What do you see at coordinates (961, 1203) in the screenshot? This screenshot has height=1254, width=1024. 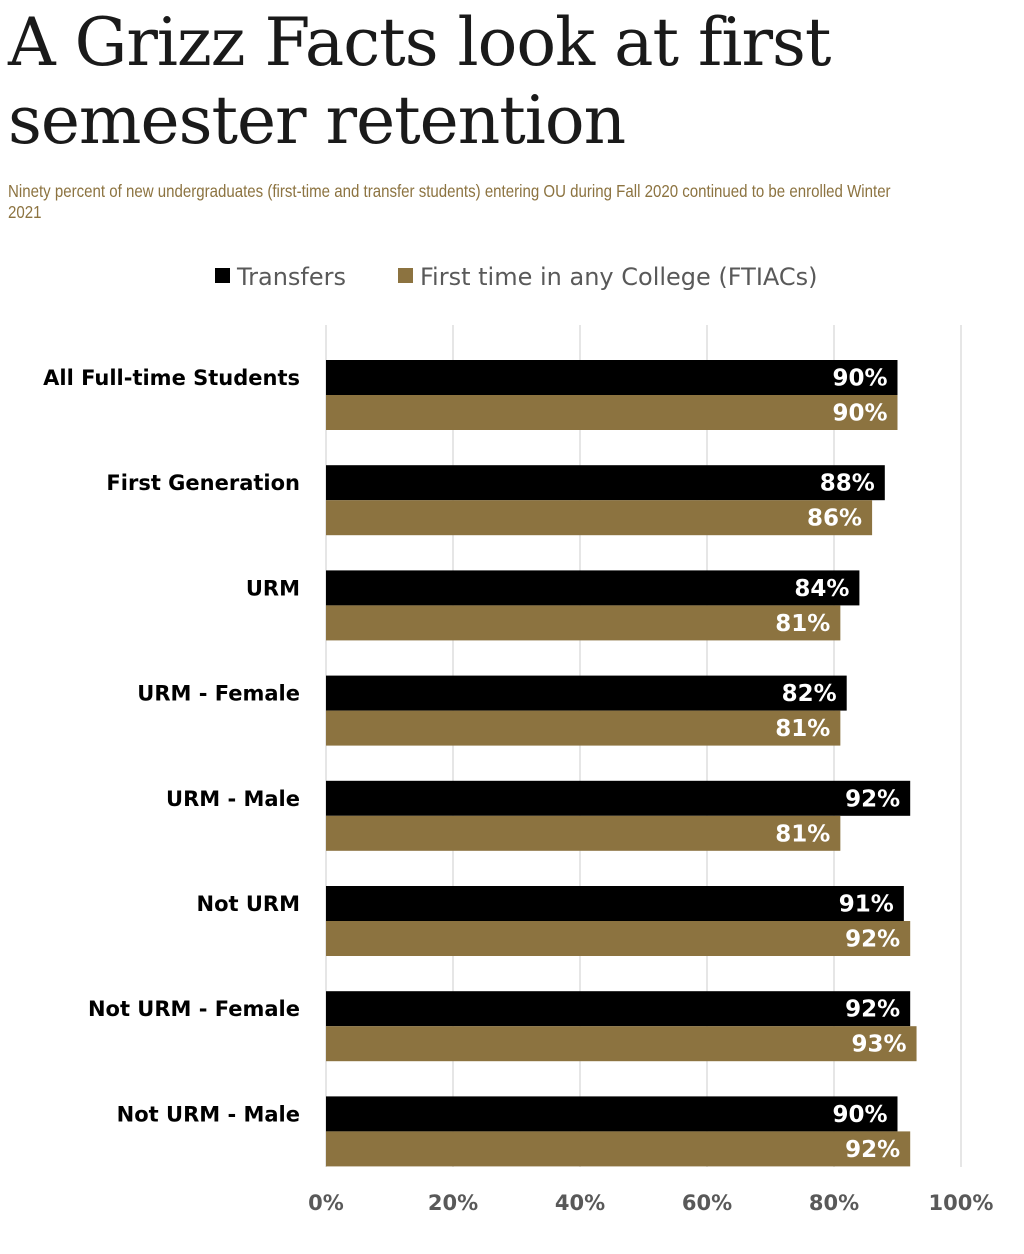 I see `x-tick-label: 100%` at bounding box center [961, 1203].